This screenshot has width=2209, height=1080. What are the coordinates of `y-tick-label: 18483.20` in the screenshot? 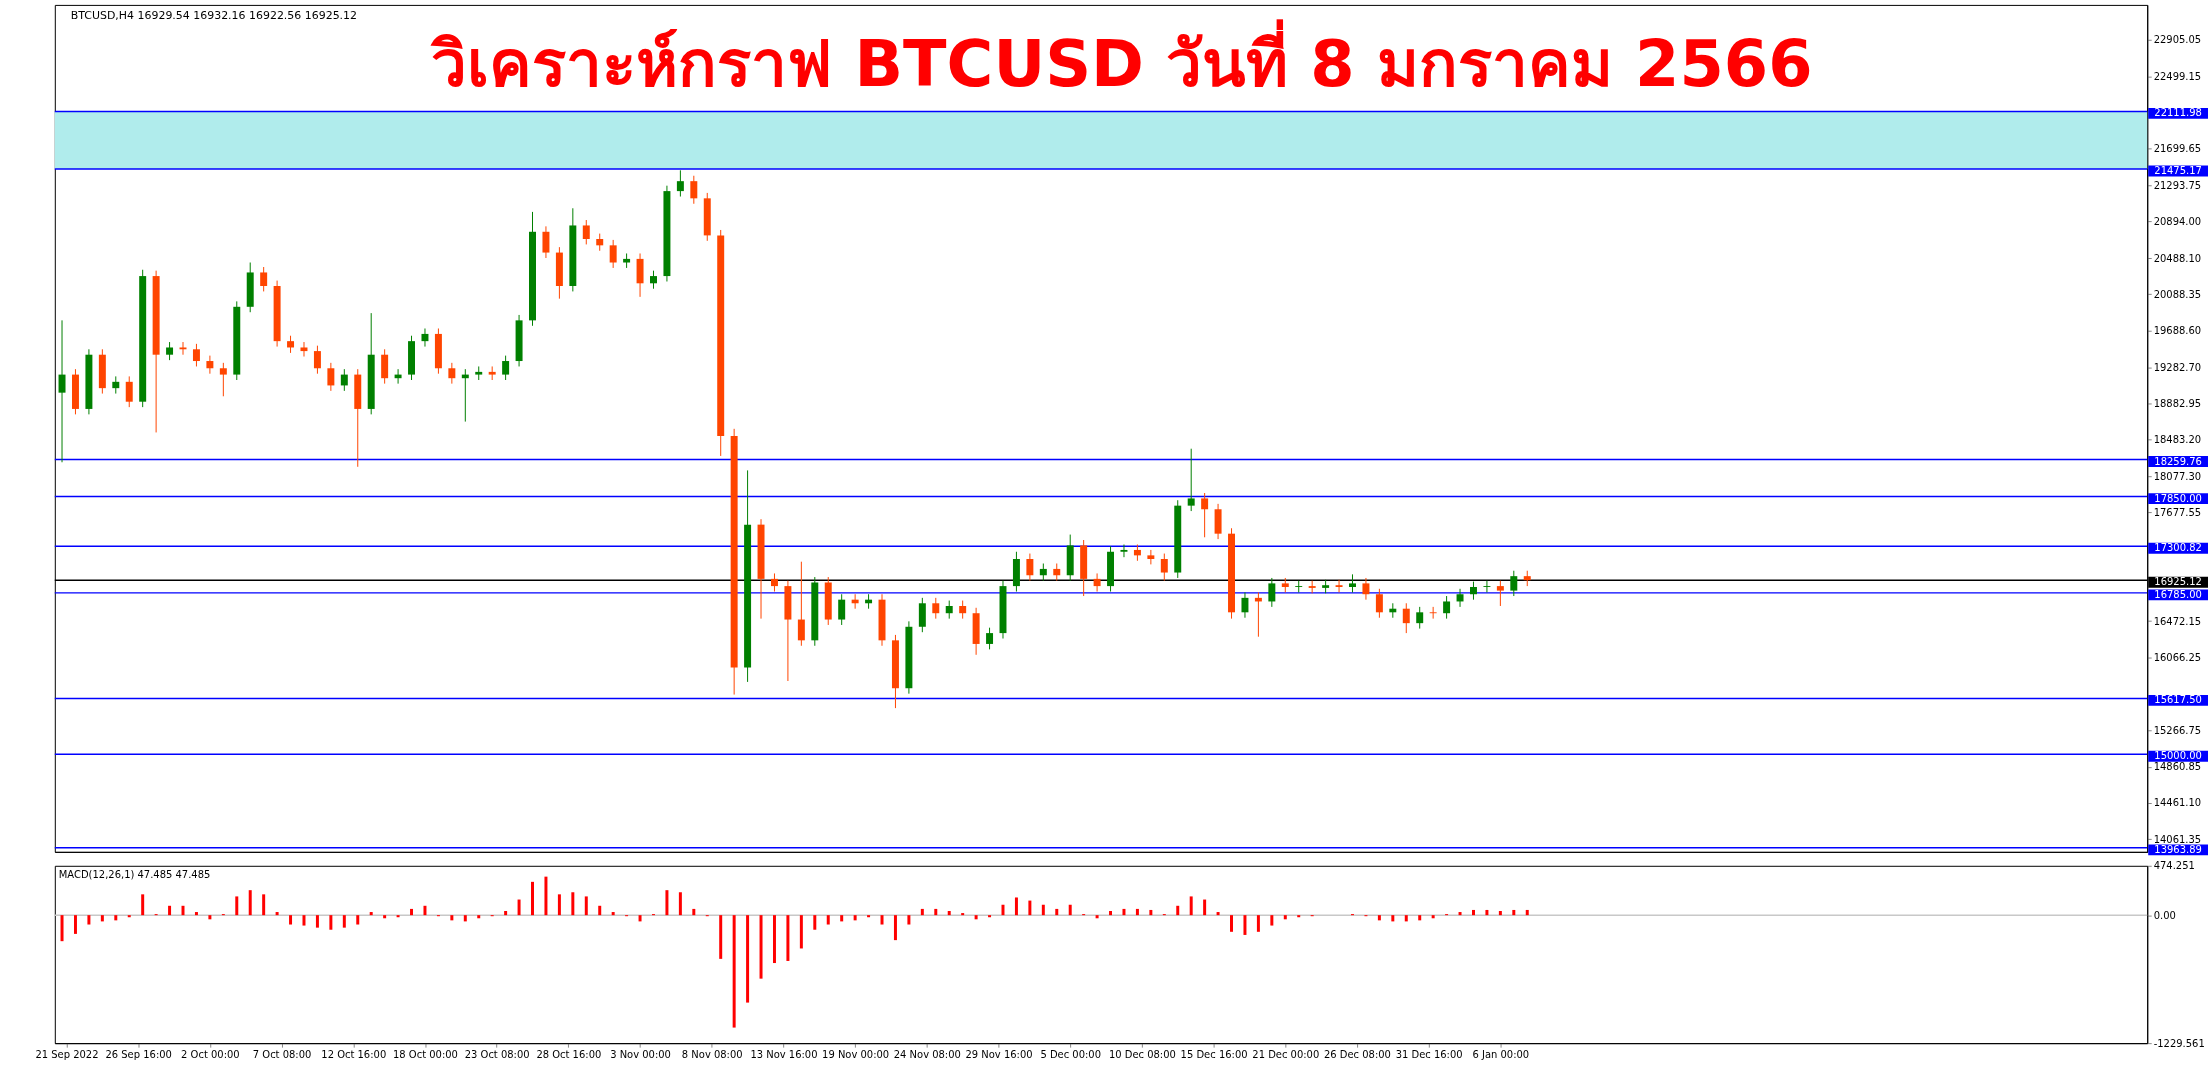 It's located at (2177, 439).